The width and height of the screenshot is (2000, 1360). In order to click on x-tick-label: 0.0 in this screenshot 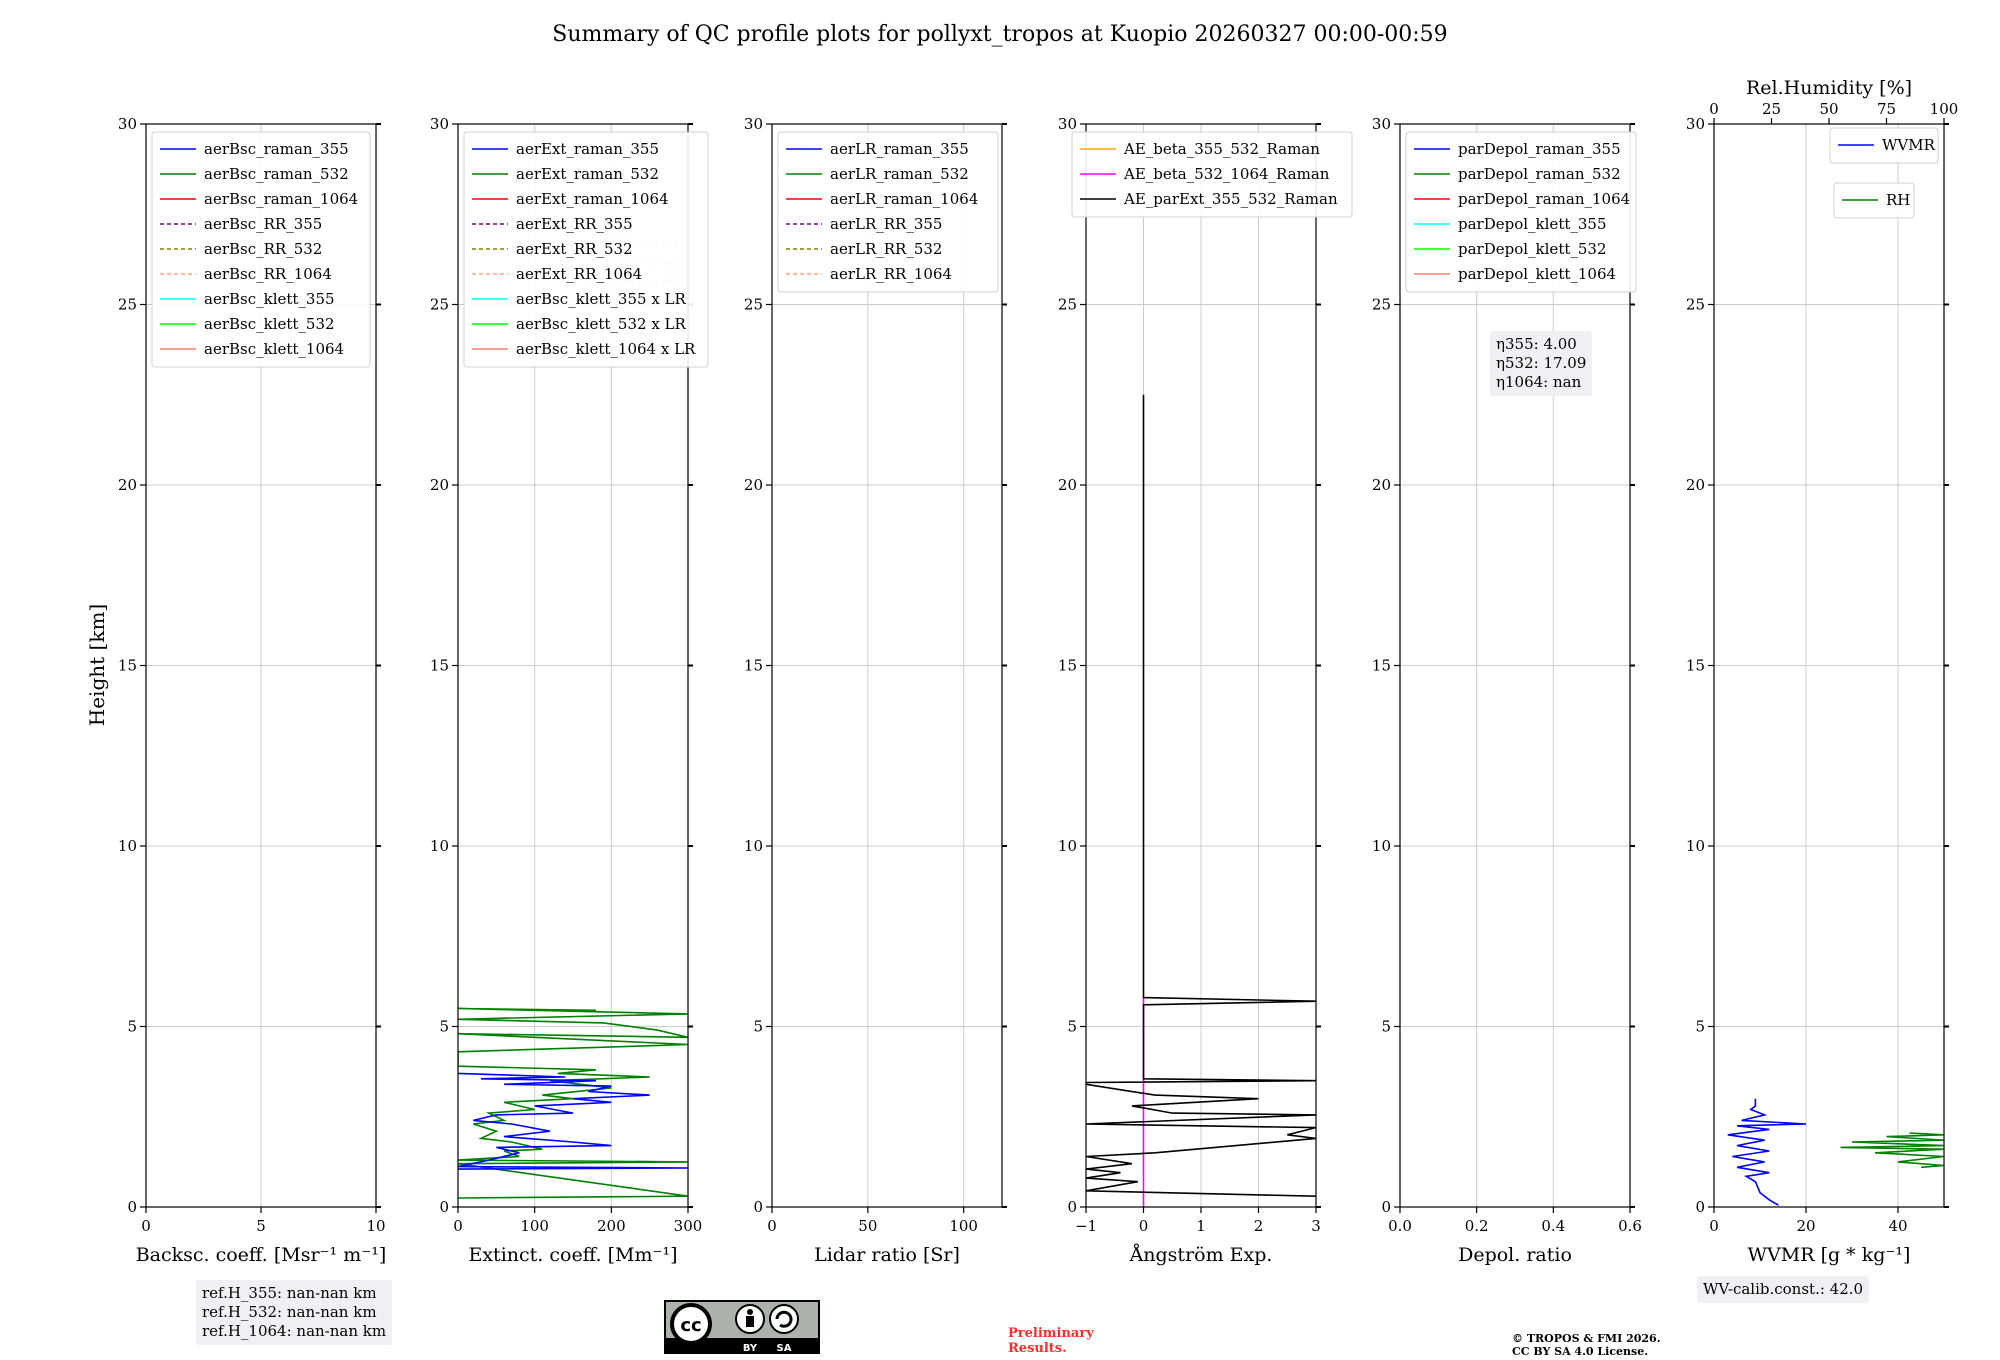, I will do `click(1400, 1226)`.